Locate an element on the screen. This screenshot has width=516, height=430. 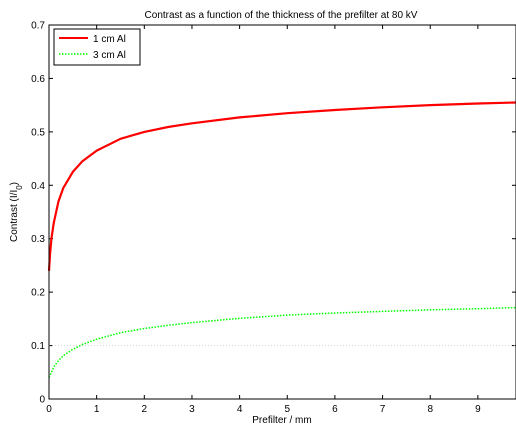
y-tick-label: 0.1 is located at coordinates (38, 346).